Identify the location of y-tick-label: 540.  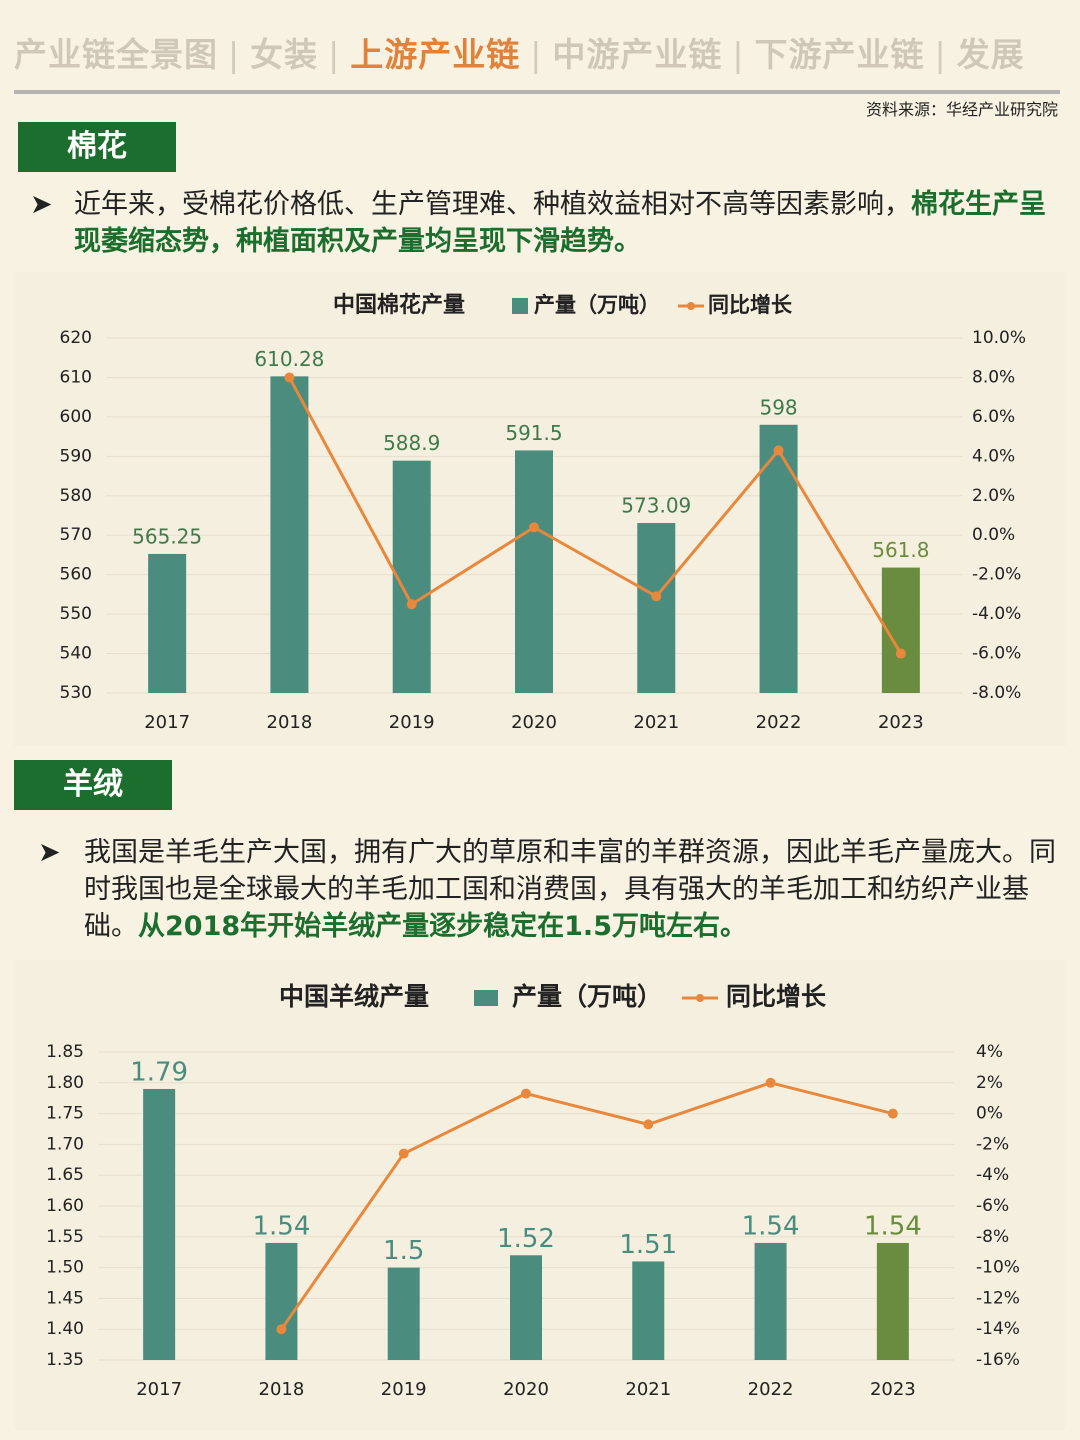
(76, 654).